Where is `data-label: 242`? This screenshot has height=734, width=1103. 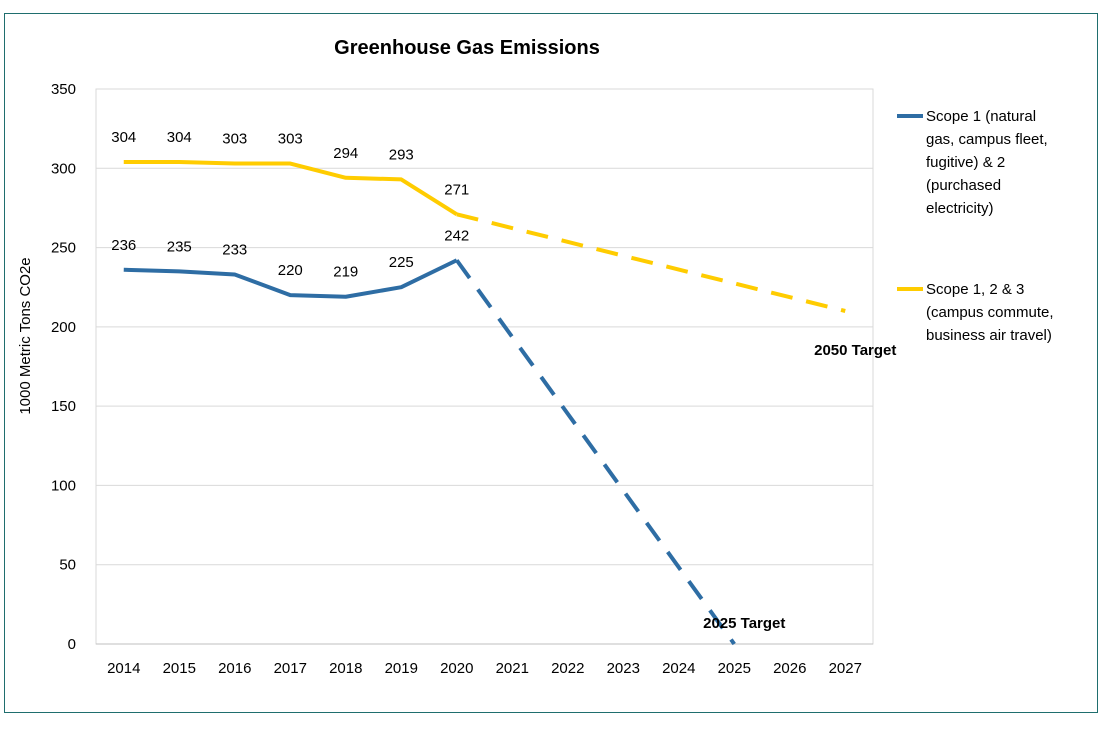 data-label: 242 is located at coordinates (456, 235).